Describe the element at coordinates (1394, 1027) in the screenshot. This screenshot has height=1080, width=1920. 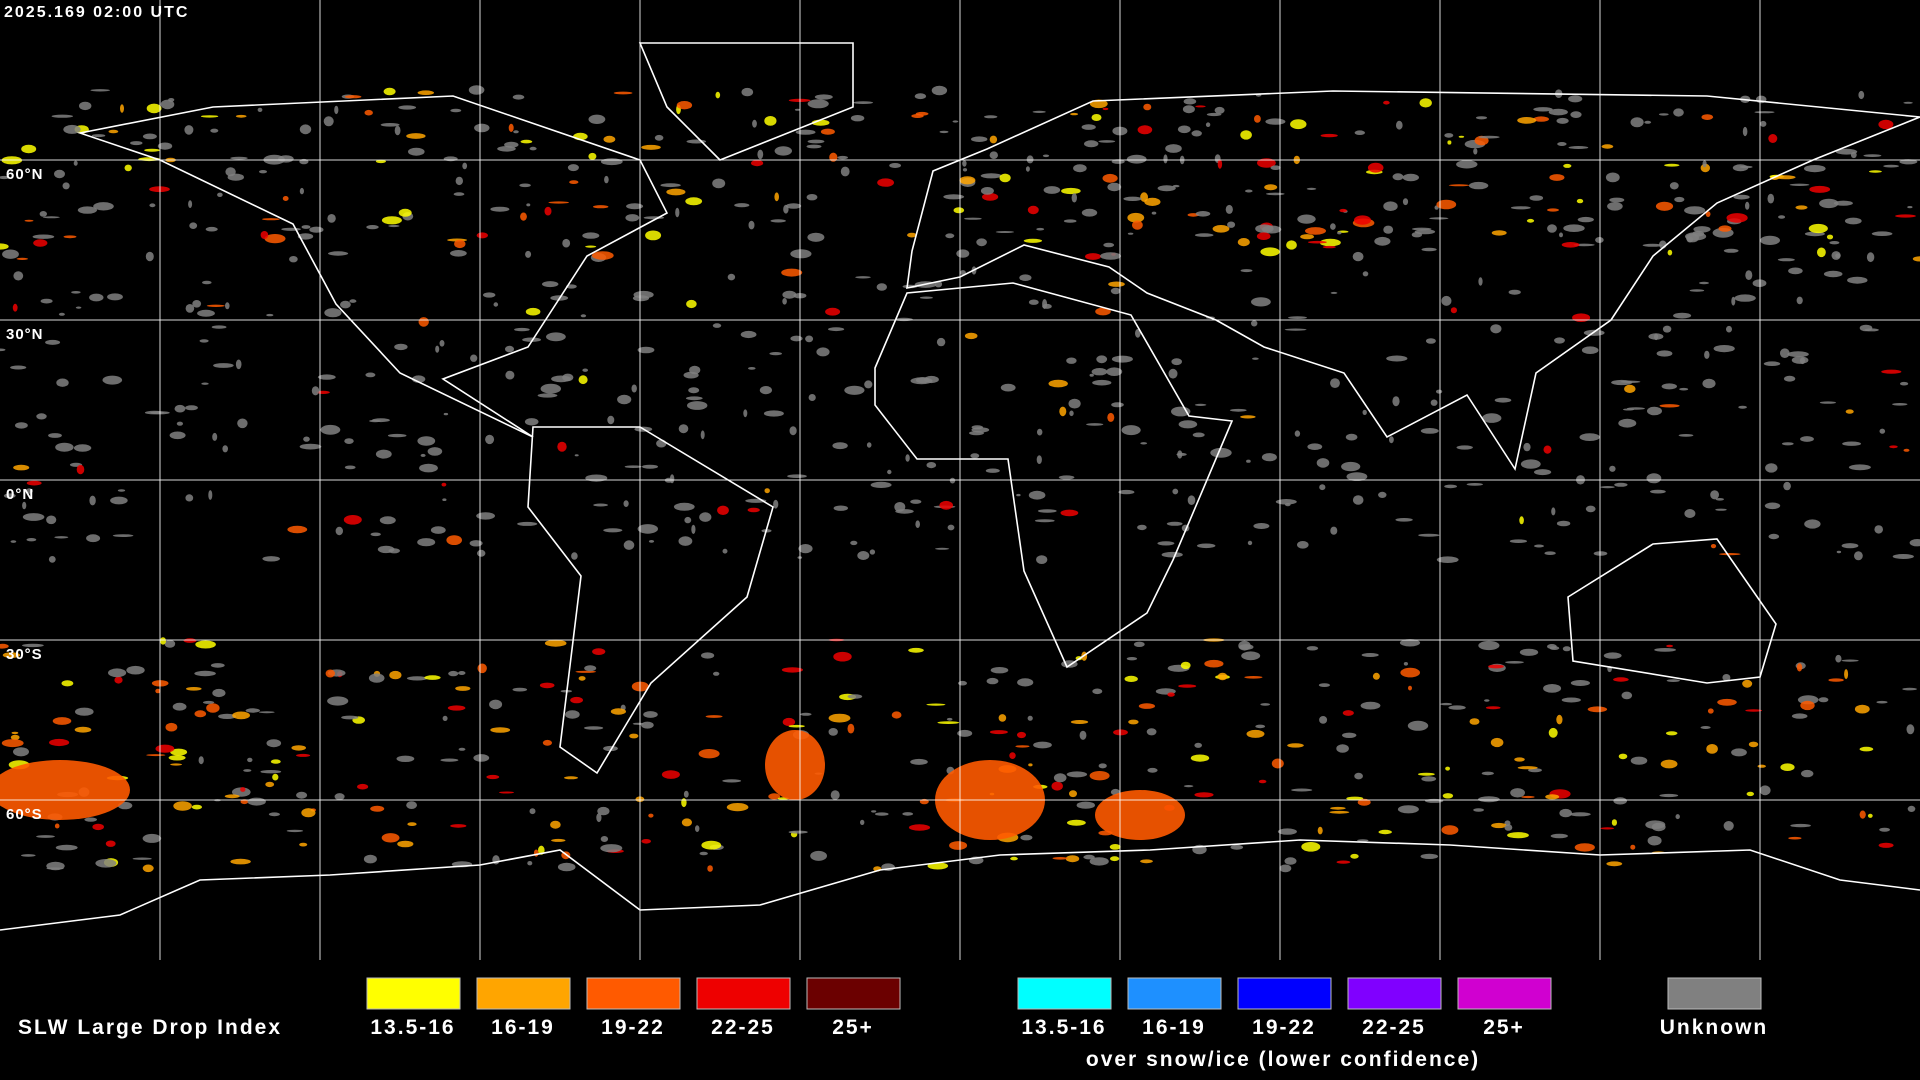
I see `legend-label: 22-25` at that location.